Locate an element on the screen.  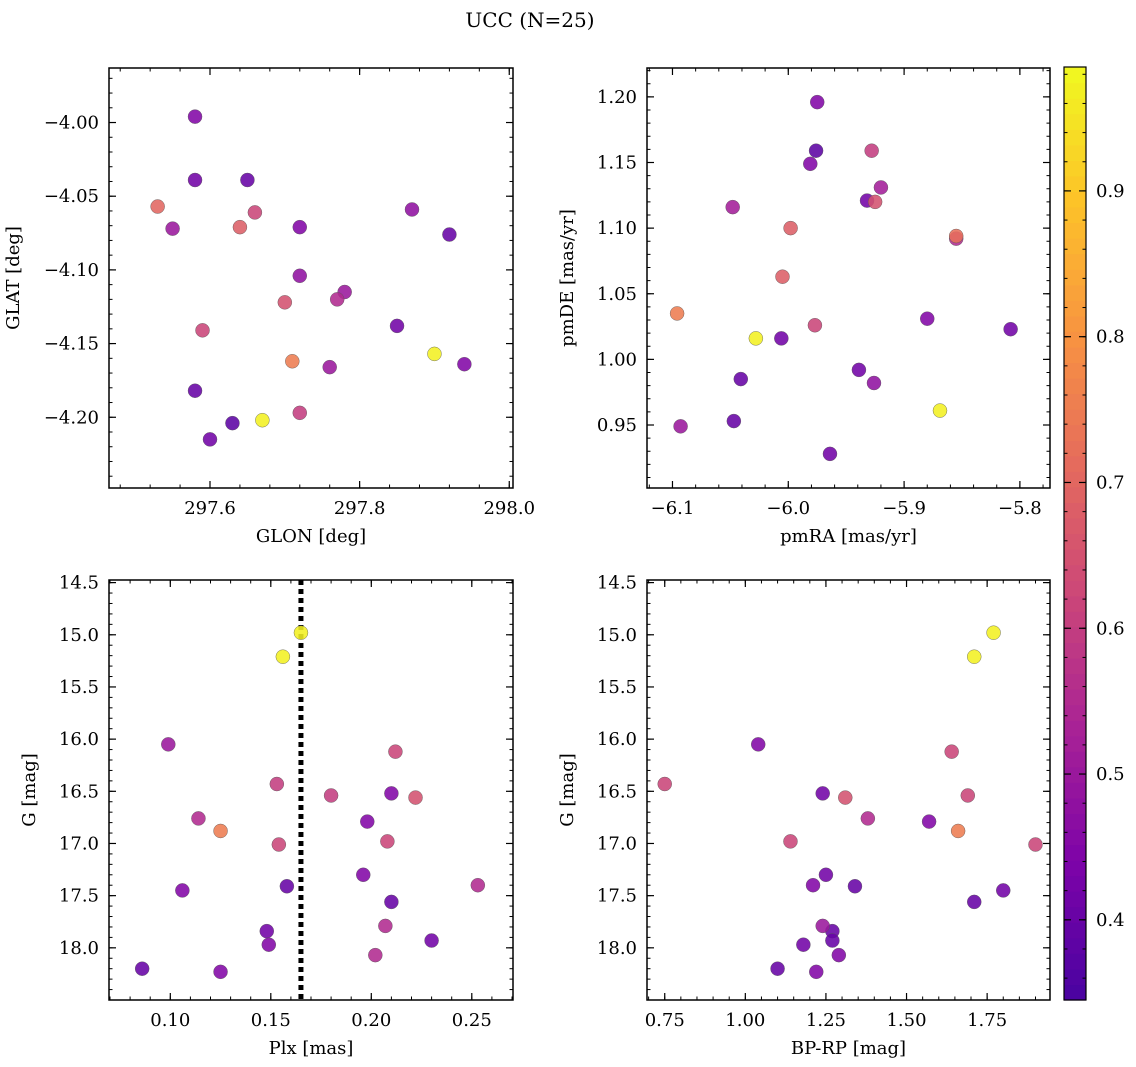
y-tick-label: −4.15 is located at coordinates (71, 344).